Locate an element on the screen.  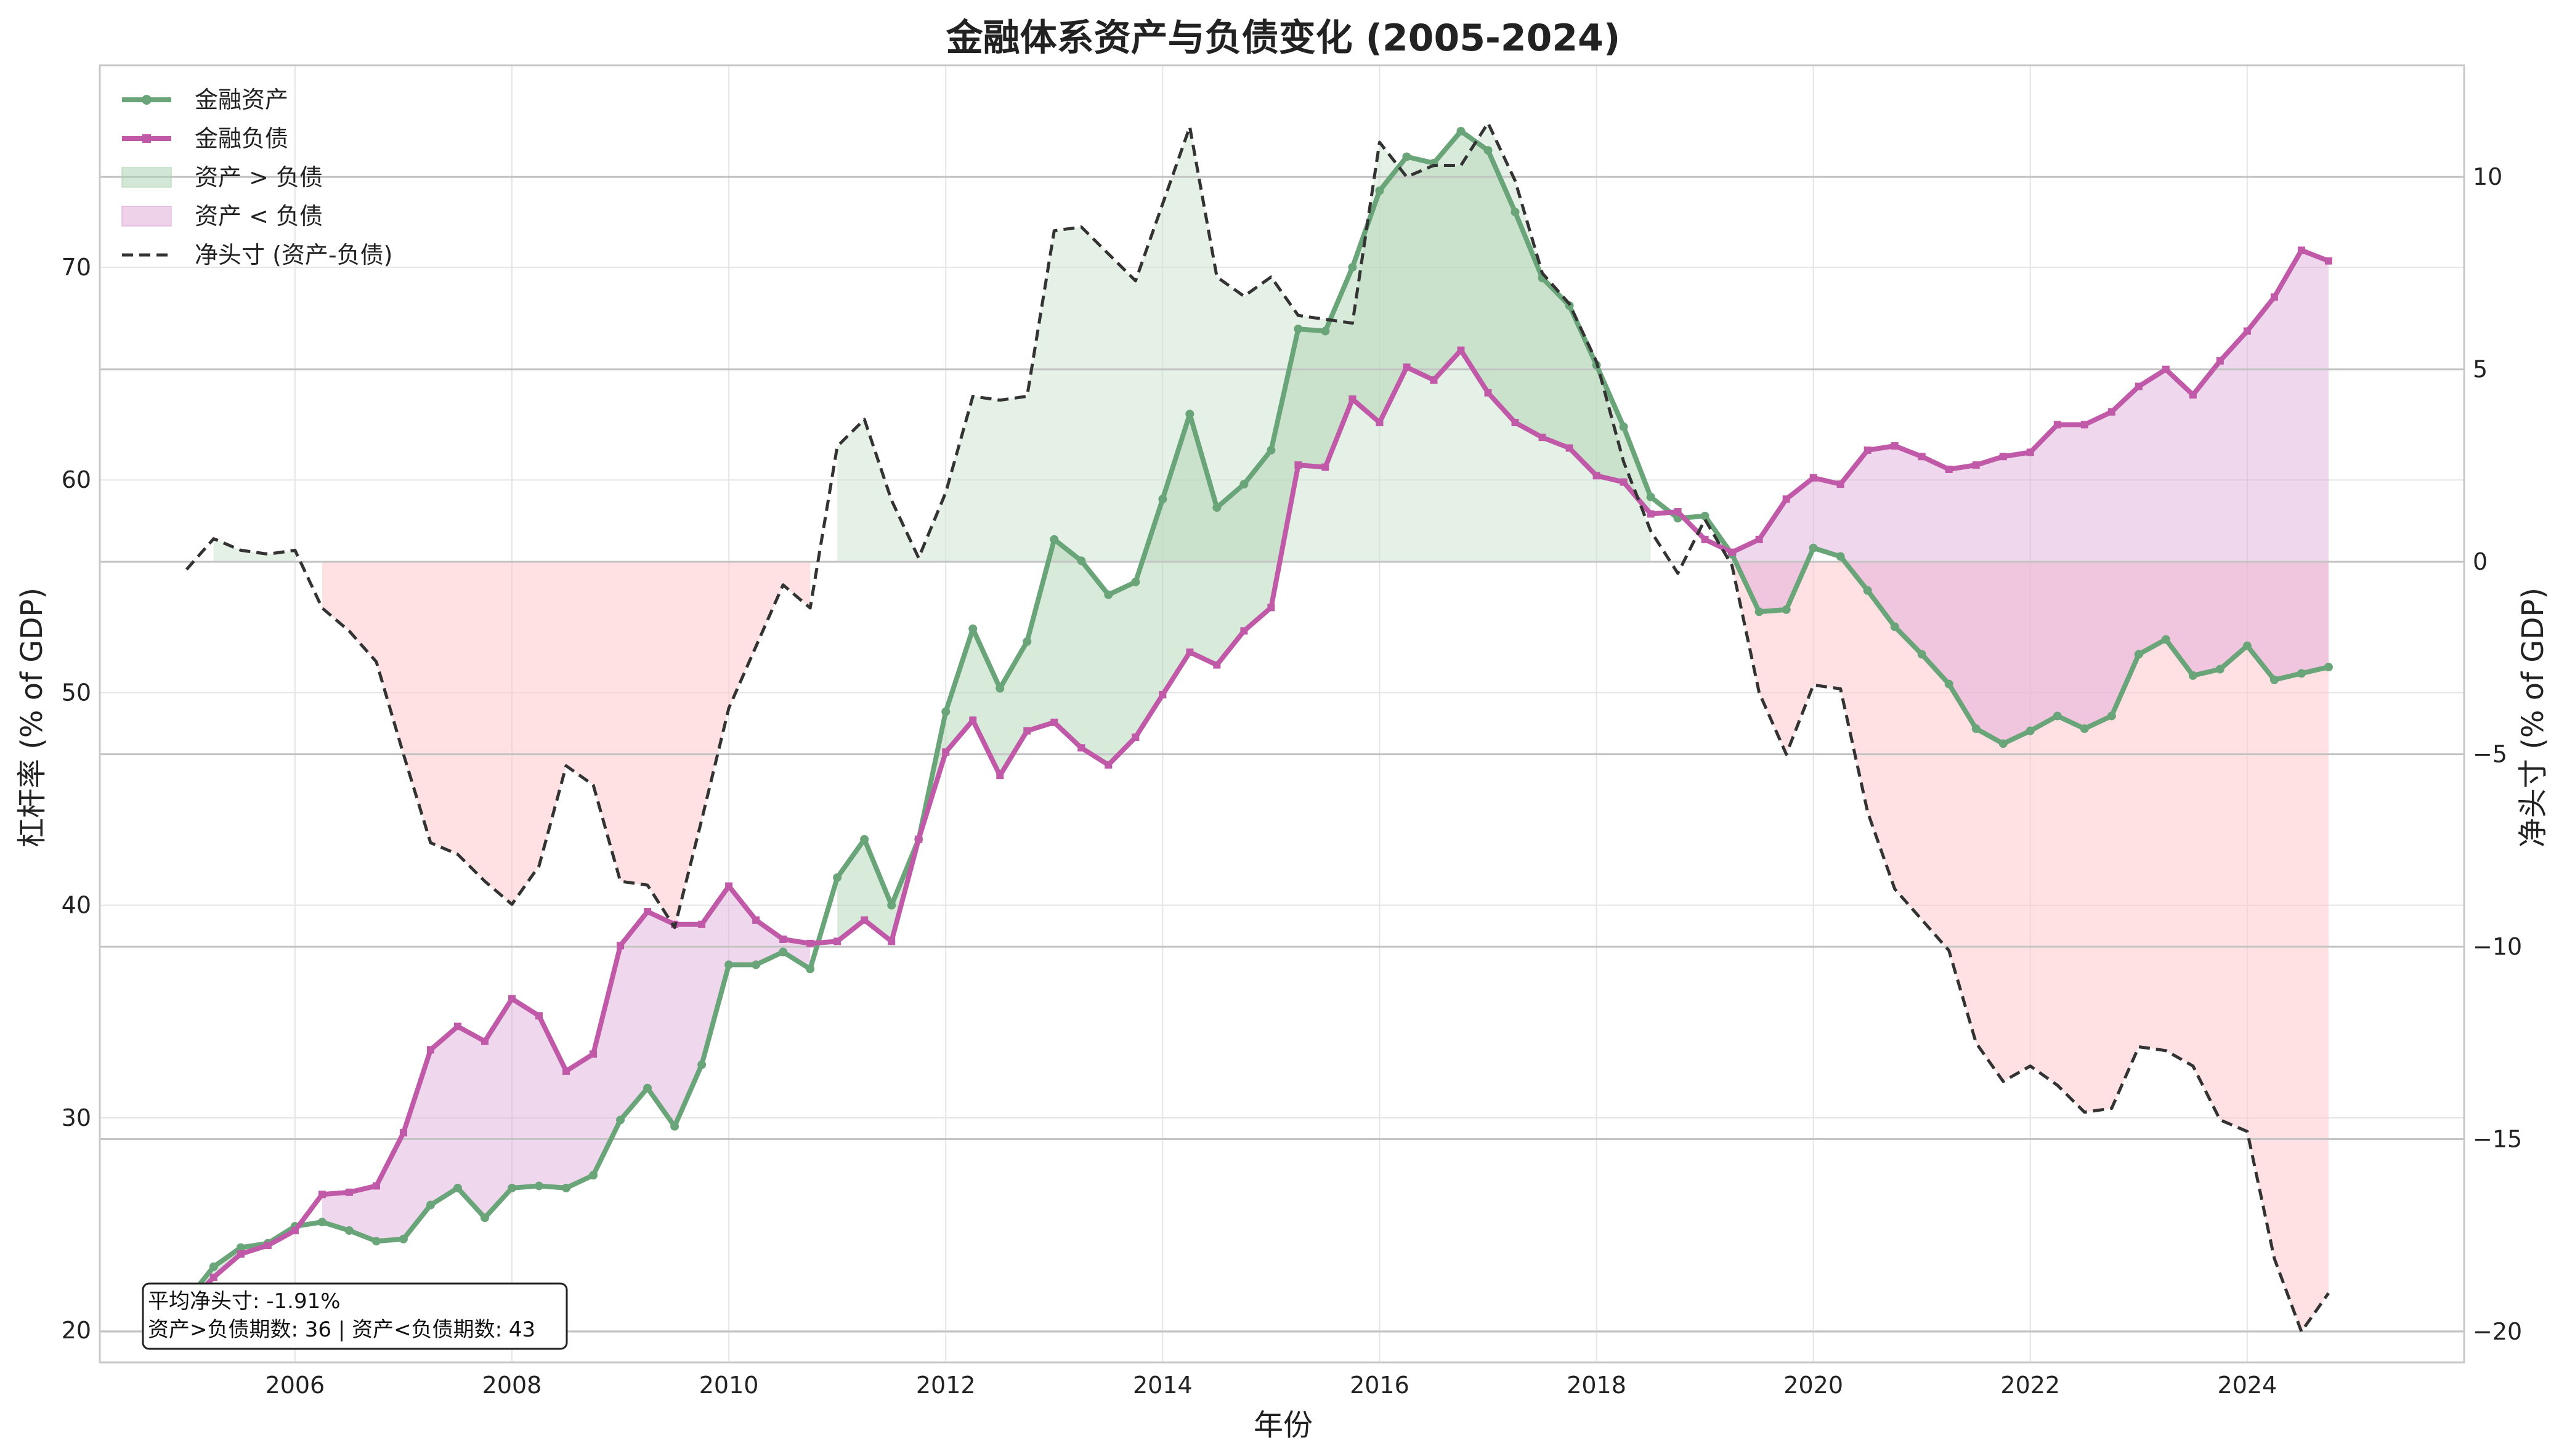
y-tick-label: 30 is located at coordinates (76, 1117).